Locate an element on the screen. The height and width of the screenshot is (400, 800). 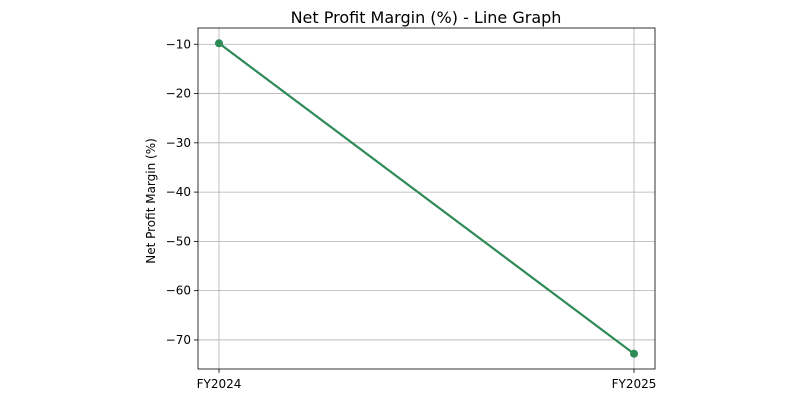
y-tick-label: −70 is located at coordinates (178, 340).